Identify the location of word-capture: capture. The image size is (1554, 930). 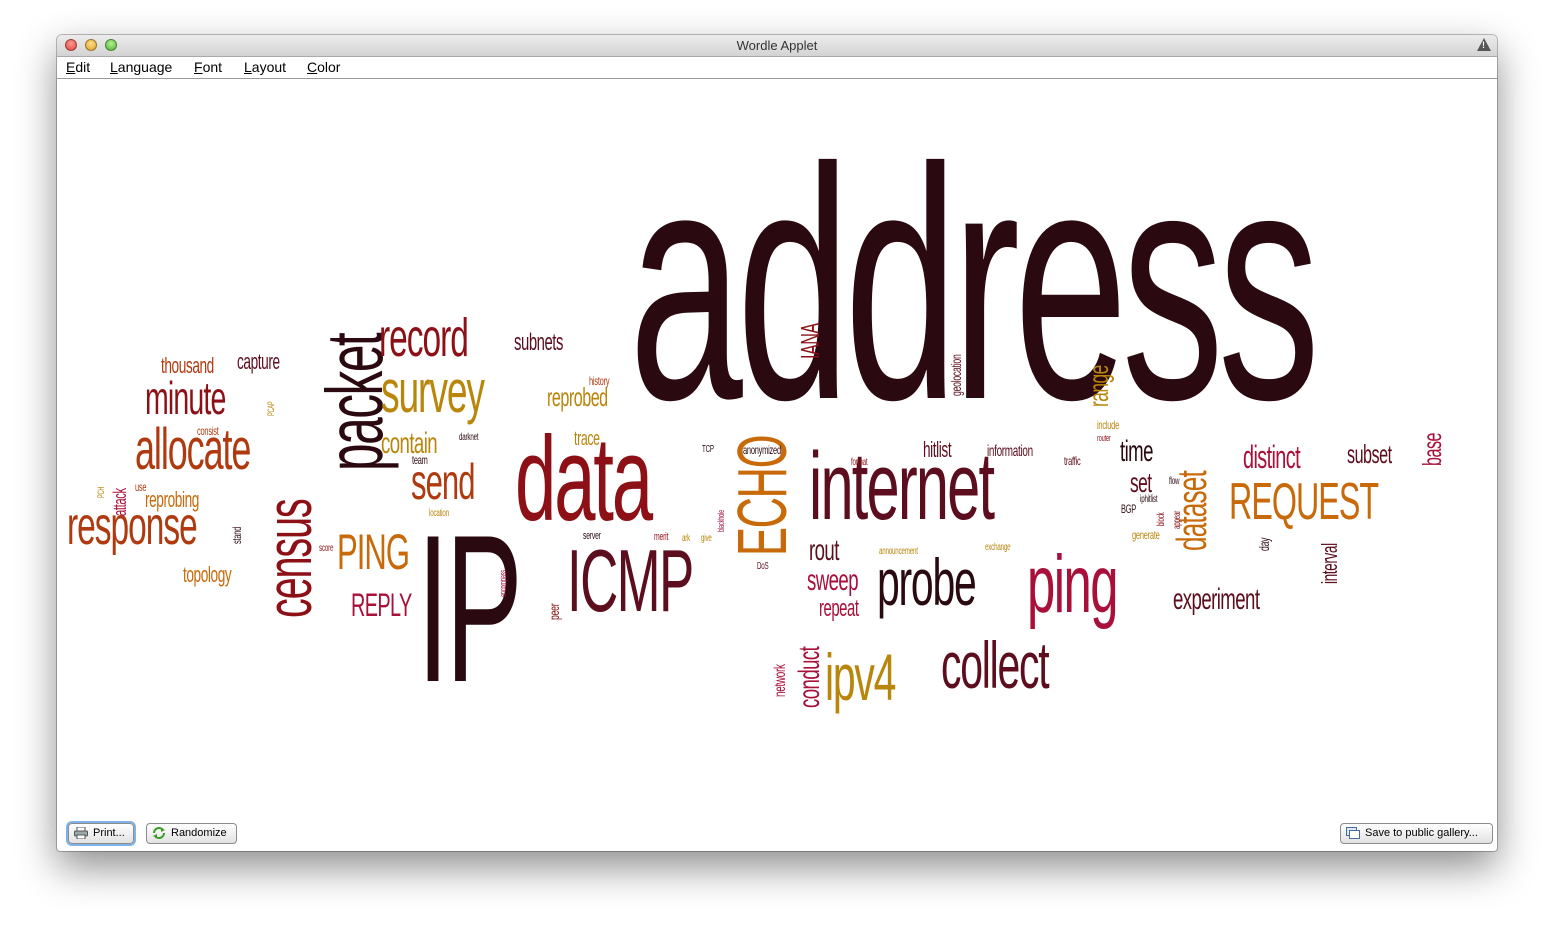
(258, 361).